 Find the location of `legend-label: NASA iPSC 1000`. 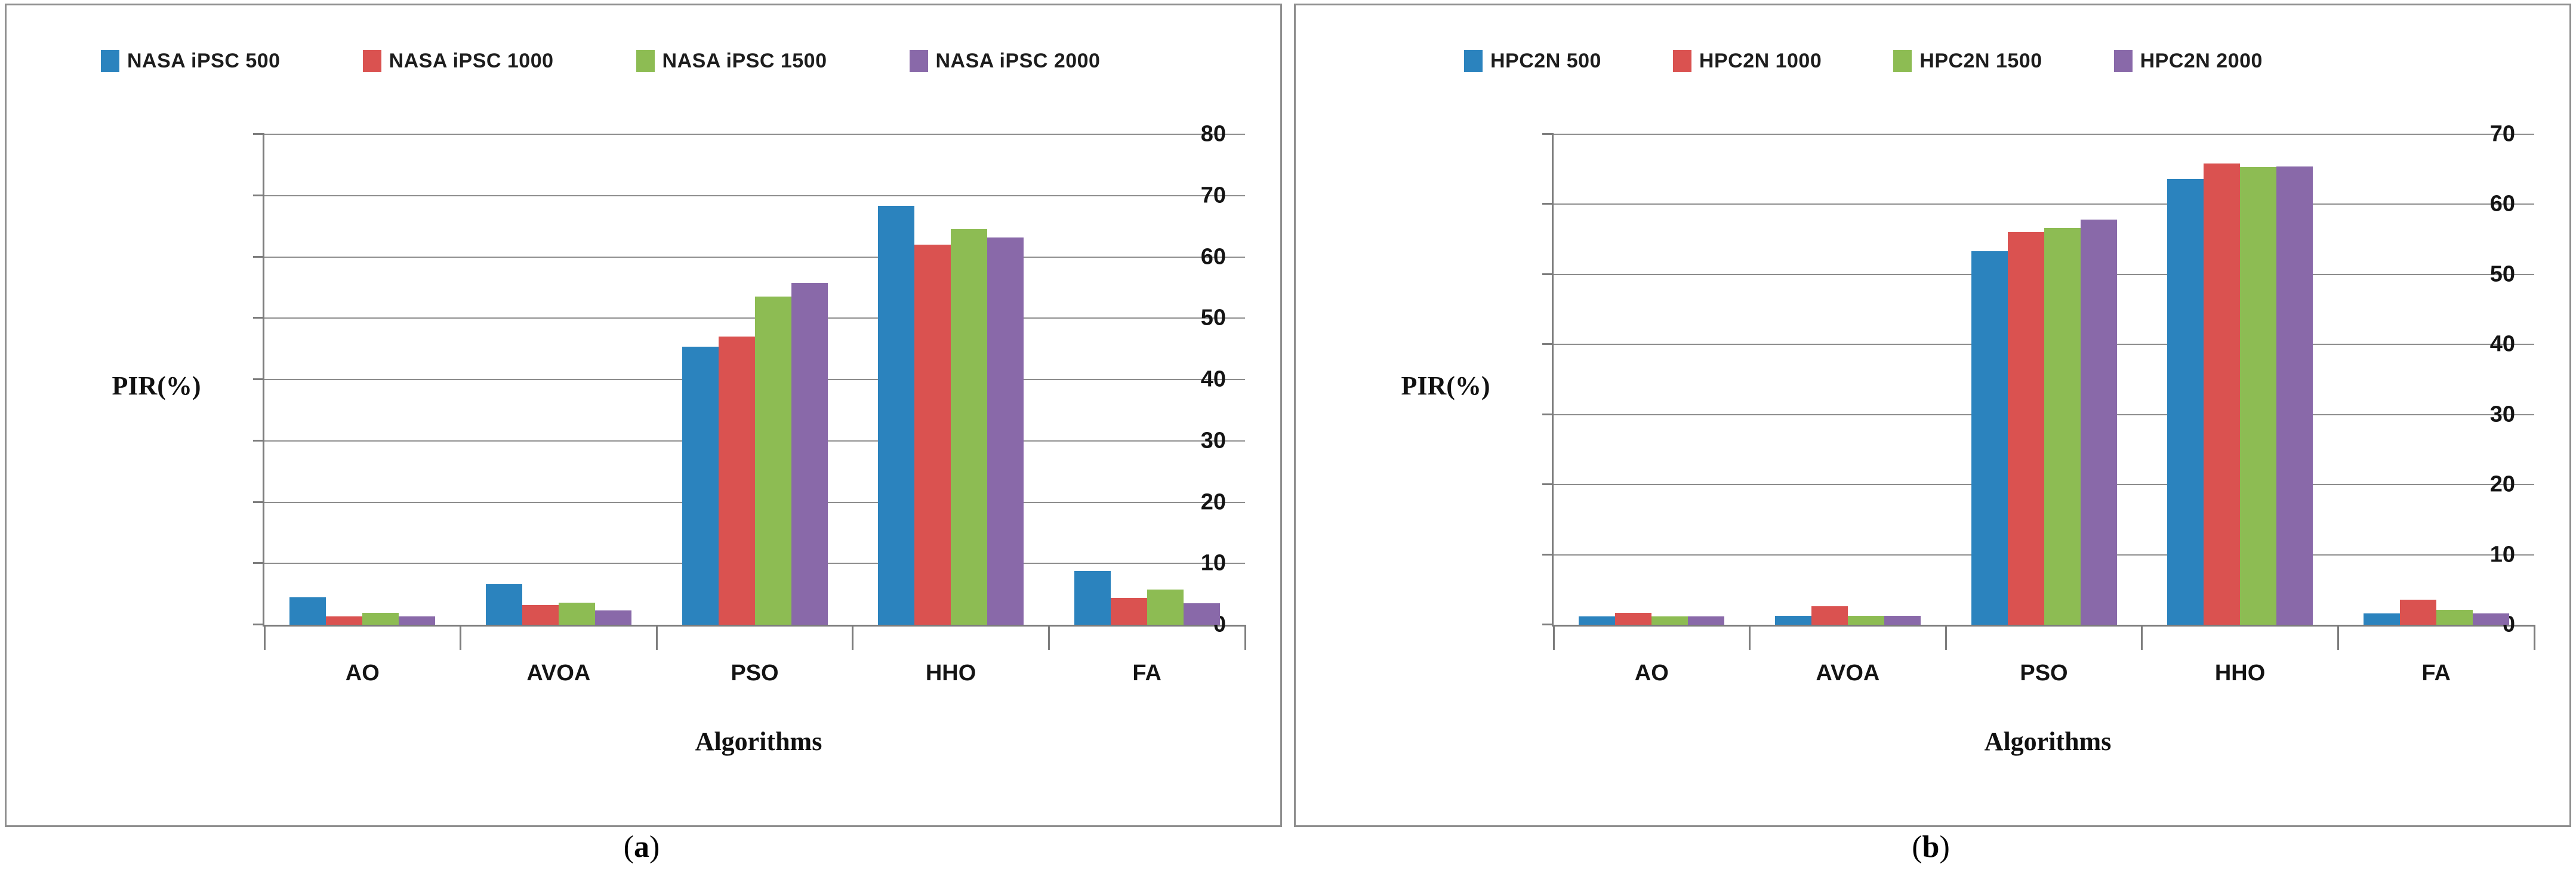

legend-label: NASA iPSC 1000 is located at coordinates (471, 61).